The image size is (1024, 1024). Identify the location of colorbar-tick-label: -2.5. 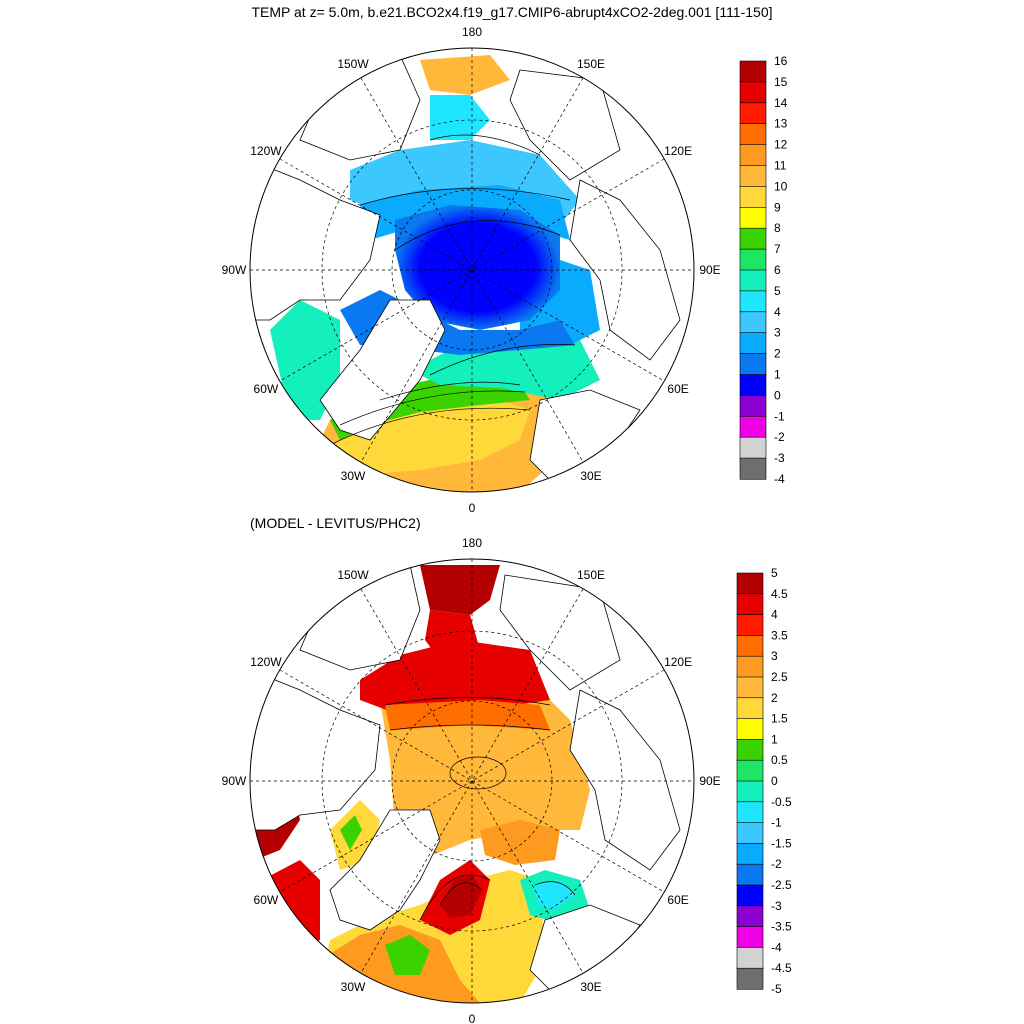
(781, 885).